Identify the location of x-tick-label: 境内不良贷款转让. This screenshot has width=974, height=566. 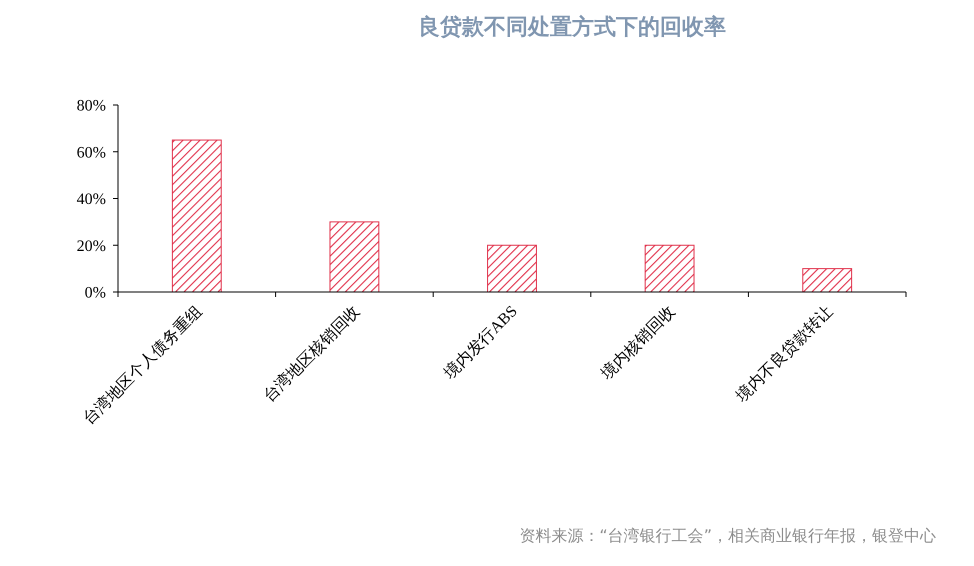
(784, 354).